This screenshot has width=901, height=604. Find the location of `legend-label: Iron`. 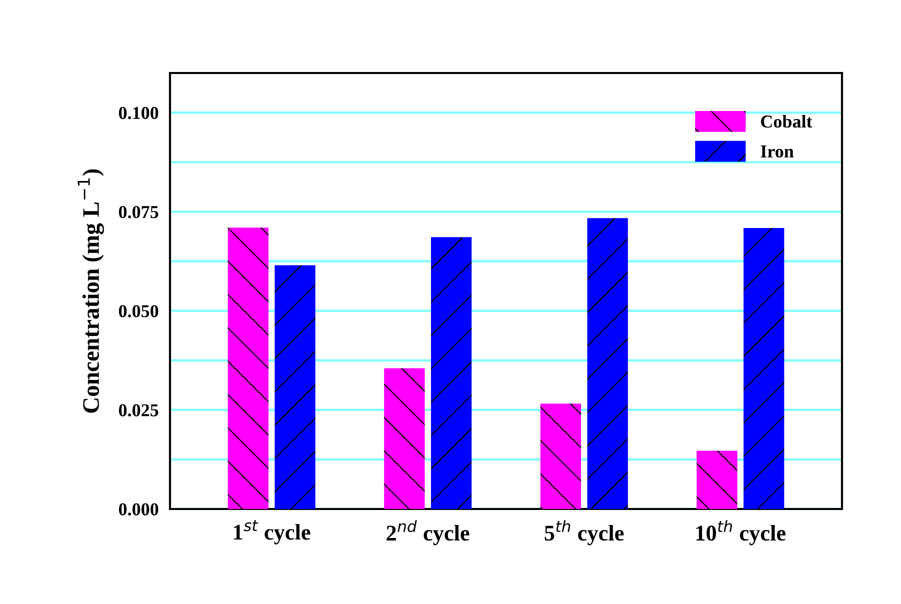

legend-label: Iron is located at coordinates (777, 152).